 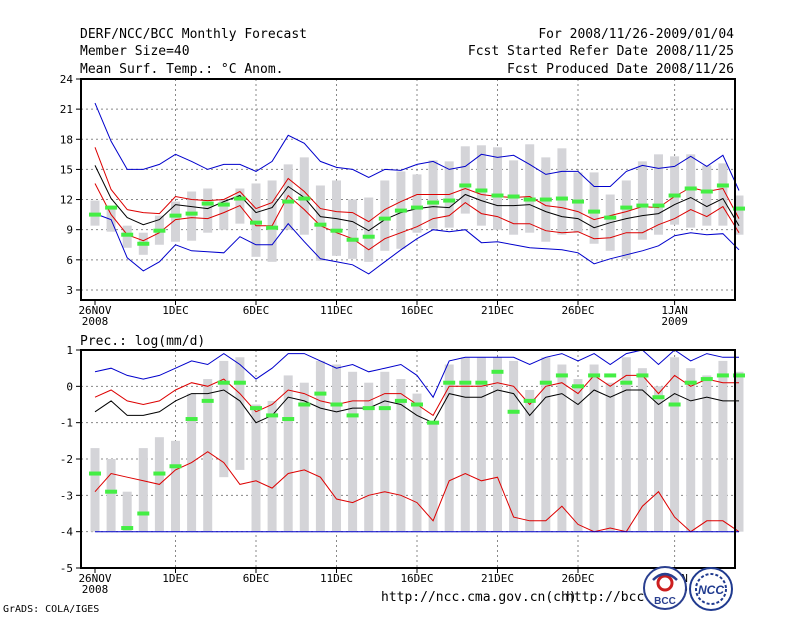 I want to click on started-date: Fcst Started Refer Date 2008/11/25, so click(x=600, y=51).